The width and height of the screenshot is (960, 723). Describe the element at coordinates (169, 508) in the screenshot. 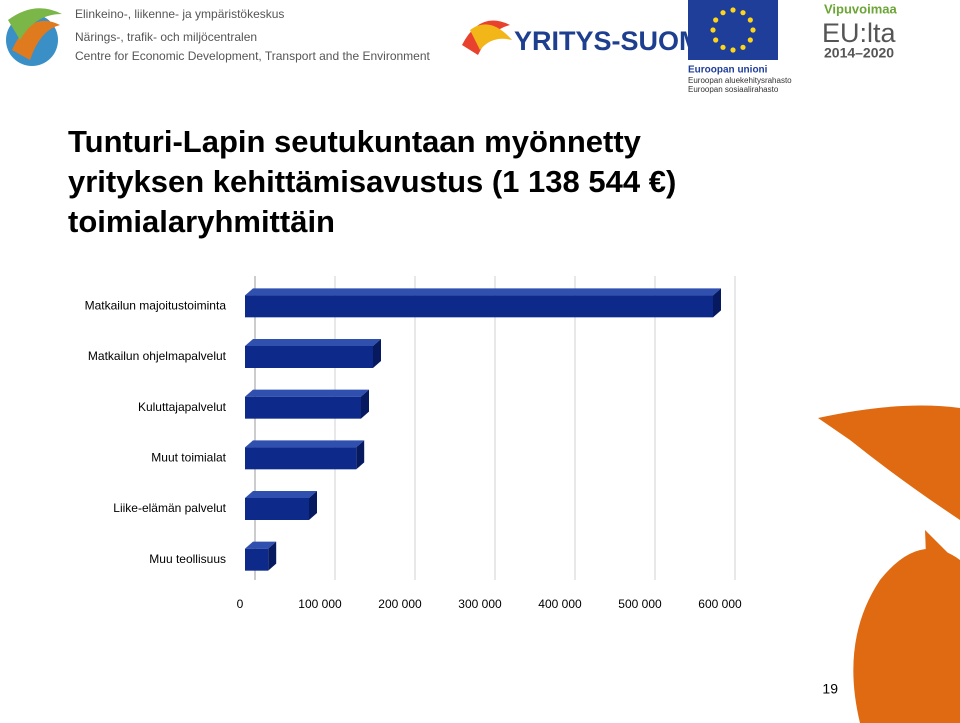

I see `y-tick-label: Liike-elämän palvelut` at that location.